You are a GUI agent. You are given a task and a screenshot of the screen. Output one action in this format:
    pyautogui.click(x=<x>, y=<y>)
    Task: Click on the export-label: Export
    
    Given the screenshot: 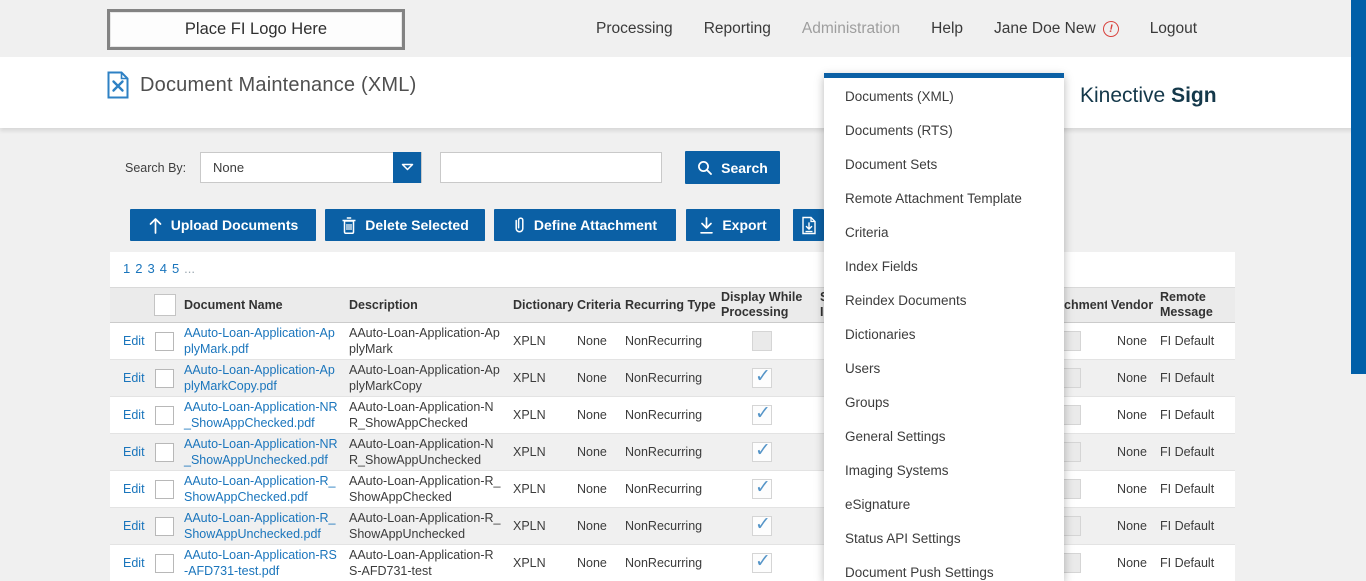 What is the action you would take?
    pyautogui.click(x=744, y=225)
    